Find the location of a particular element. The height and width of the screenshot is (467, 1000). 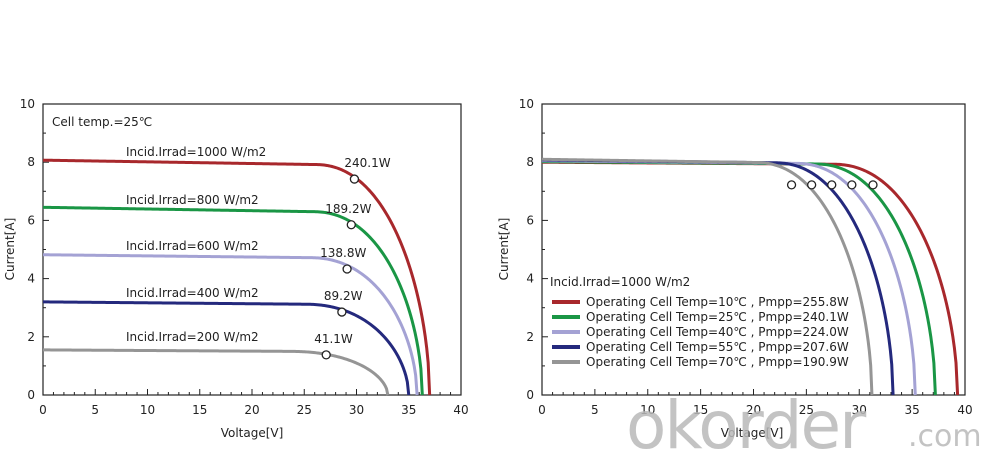

watermark-text: okorder is located at coordinates (746, 425).